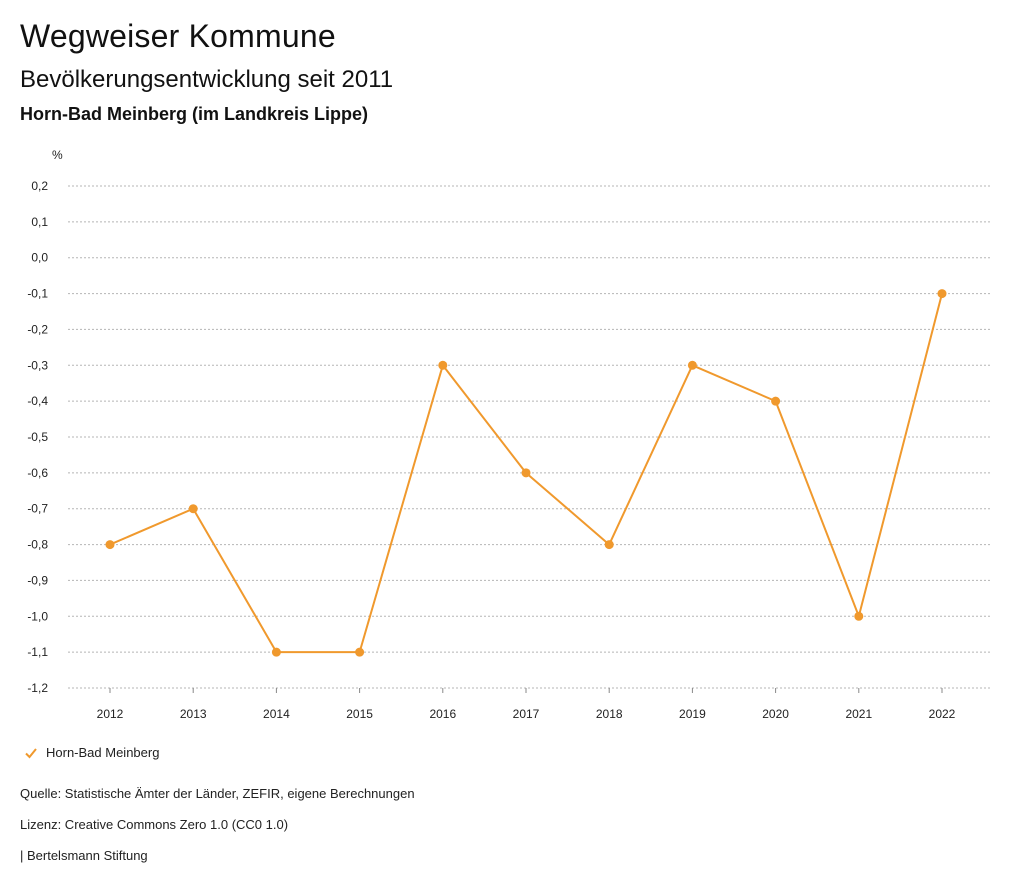 This screenshot has width=1024, height=888. Describe the element at coordinates (37, 365) in the screenshot. I see `y-tick-label: -0,3` at that location.